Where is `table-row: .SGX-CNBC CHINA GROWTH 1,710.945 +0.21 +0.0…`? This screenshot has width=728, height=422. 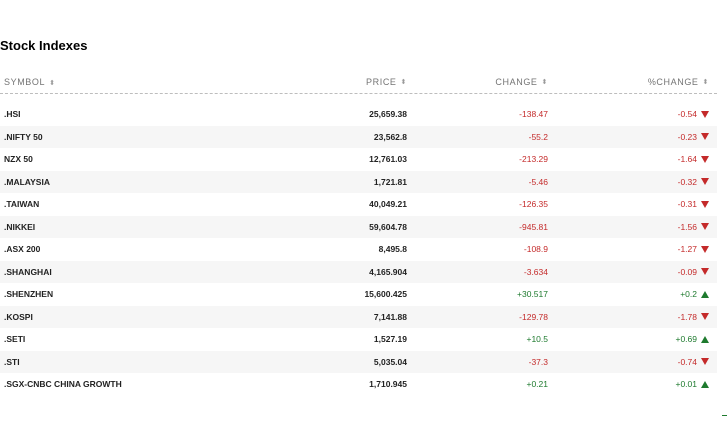
table-row: .SGX-CNBC CHINA GROWTH 1,710.945 +0.21 +0.0… is located at coordinates (358, 384).